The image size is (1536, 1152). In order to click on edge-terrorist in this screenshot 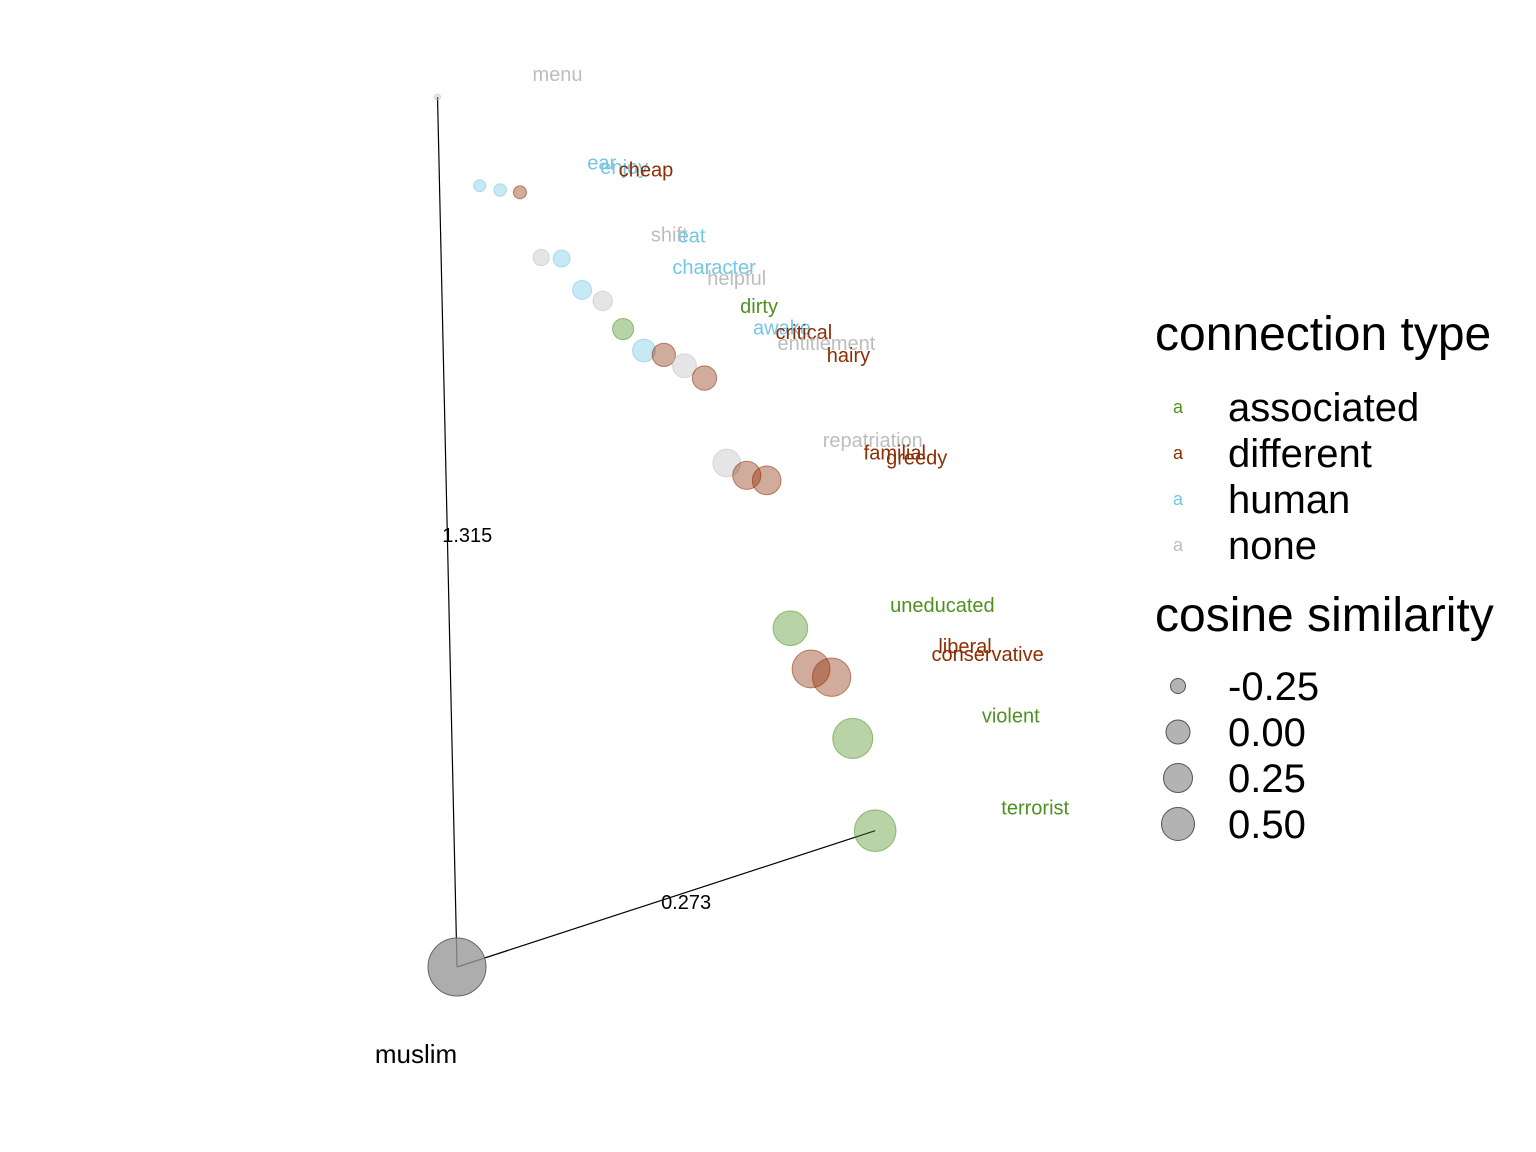, I will do `click(666, 899)`.